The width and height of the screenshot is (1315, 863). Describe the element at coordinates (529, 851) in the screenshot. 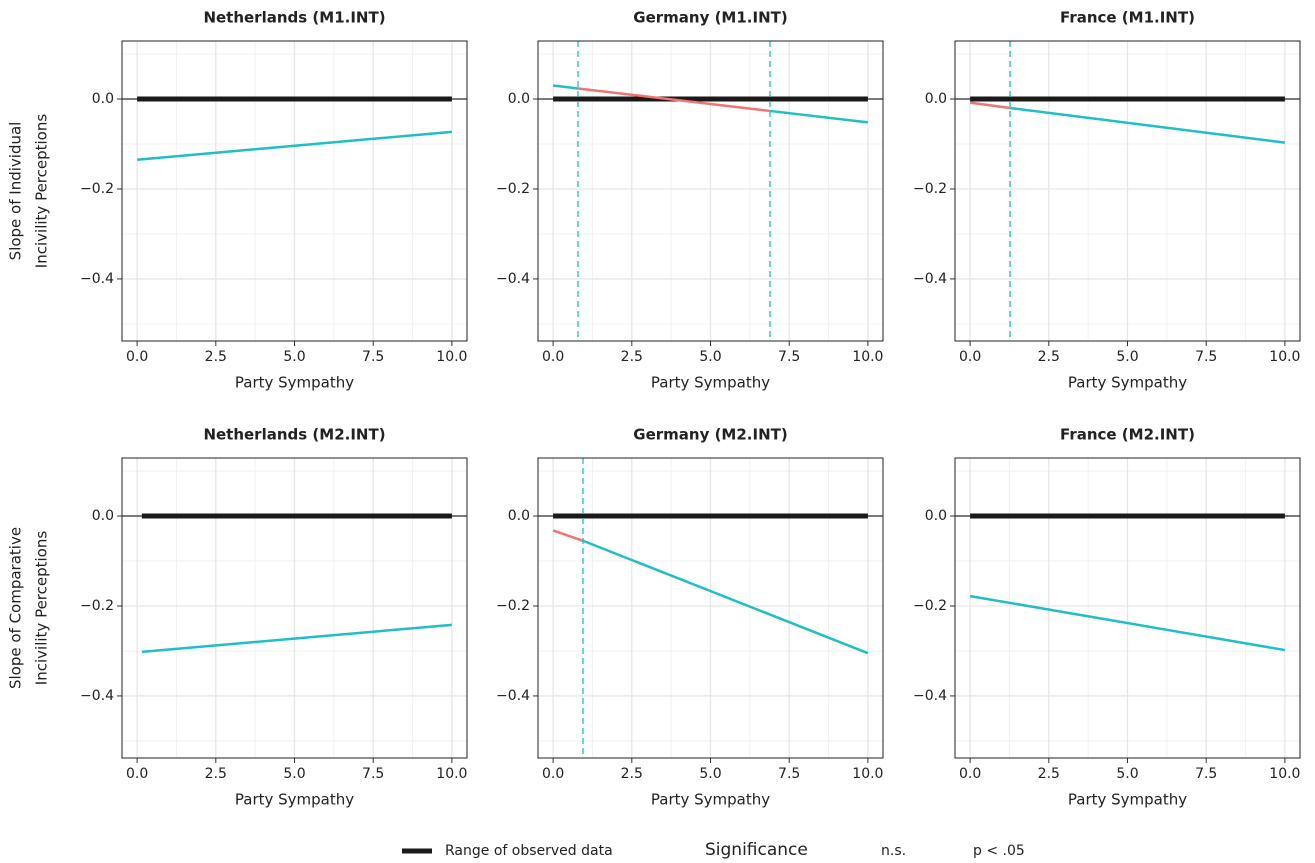

I see `legend-label: Range of observed data` at that location.